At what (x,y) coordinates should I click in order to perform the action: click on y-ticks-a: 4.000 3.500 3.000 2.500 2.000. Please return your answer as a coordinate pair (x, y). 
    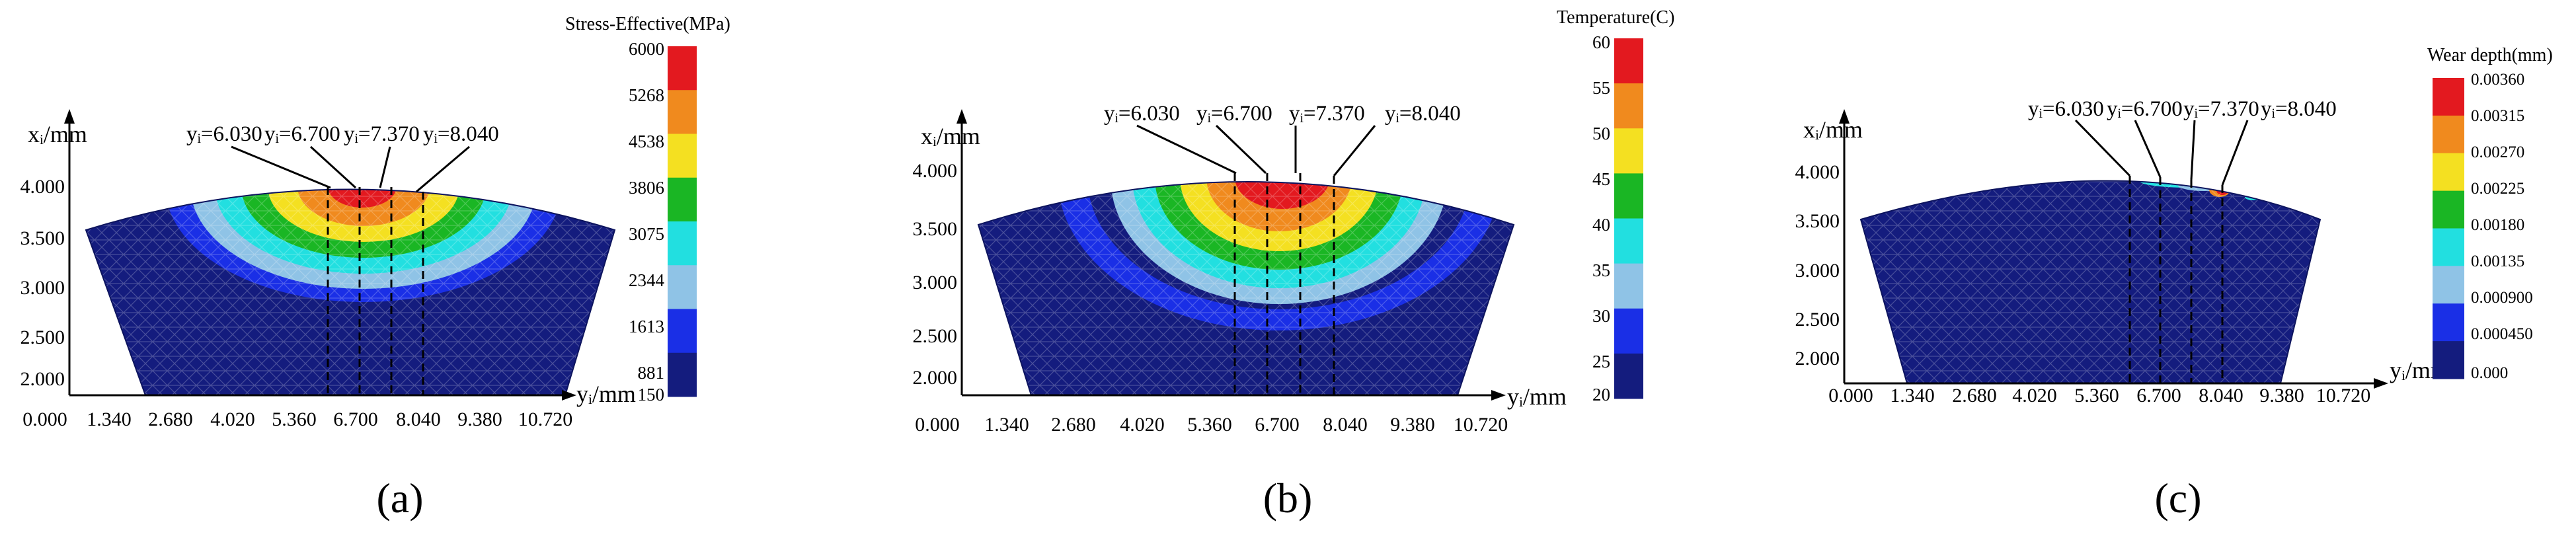
    Looking at the image, I should click on (42, 283).